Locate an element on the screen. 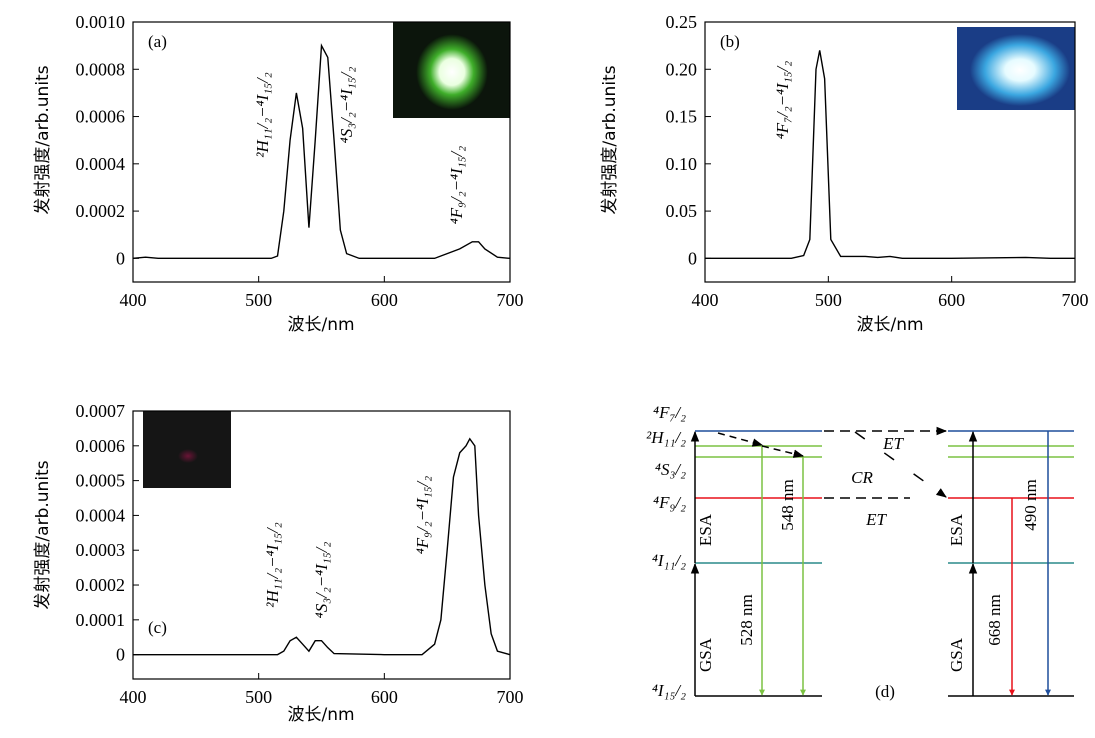 This screenshot has width=1095, height=738. process-label: 490 nm is located at coordinates (1030, 504).